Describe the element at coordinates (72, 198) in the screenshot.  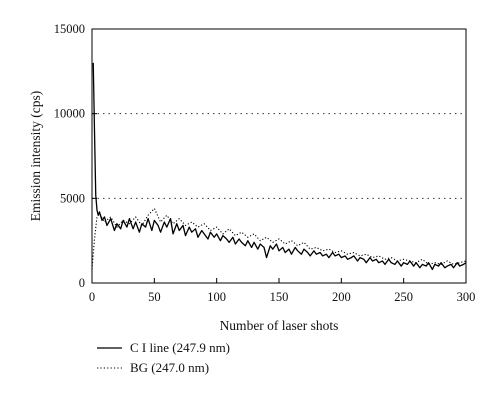
I see `y-tick-label-5000: 5000` at that location.